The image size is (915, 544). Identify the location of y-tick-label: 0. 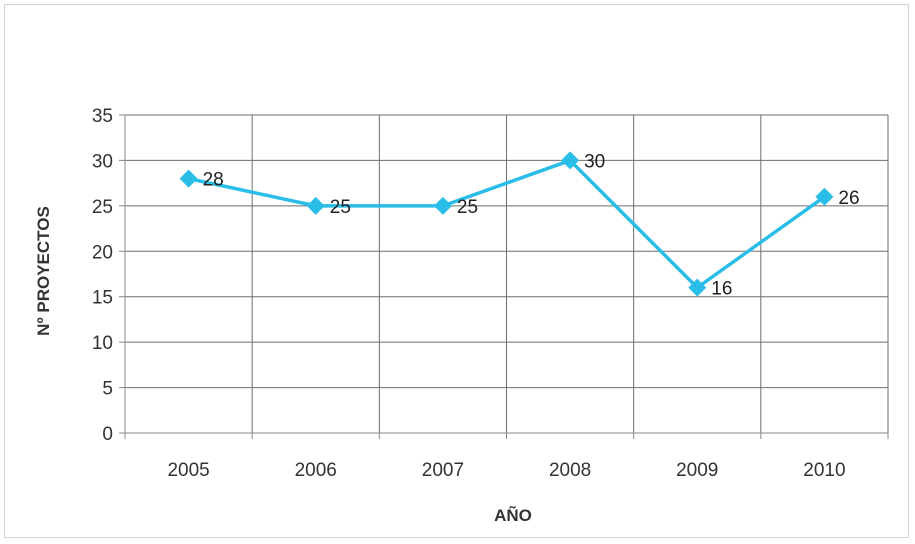
(107, 434).